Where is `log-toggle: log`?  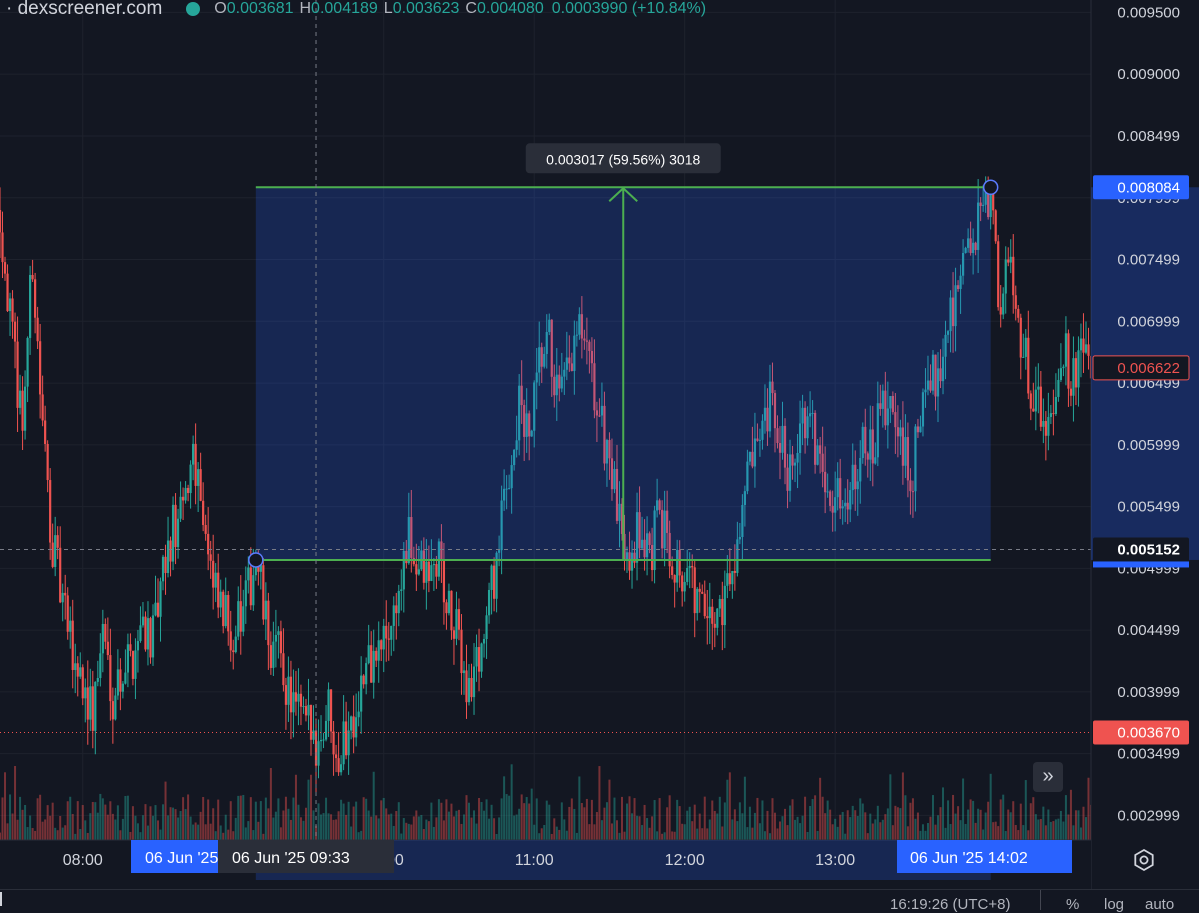
log-toggle: log is located at coordinates (1114, 904).